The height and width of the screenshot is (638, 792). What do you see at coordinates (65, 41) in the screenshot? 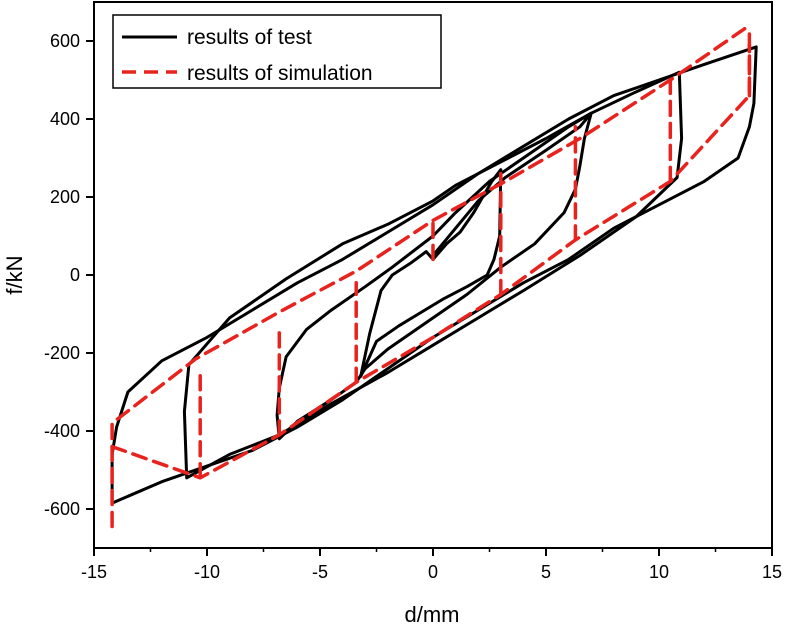
I see `y-tick-label-6: 600` at bounding box center [65, 41].